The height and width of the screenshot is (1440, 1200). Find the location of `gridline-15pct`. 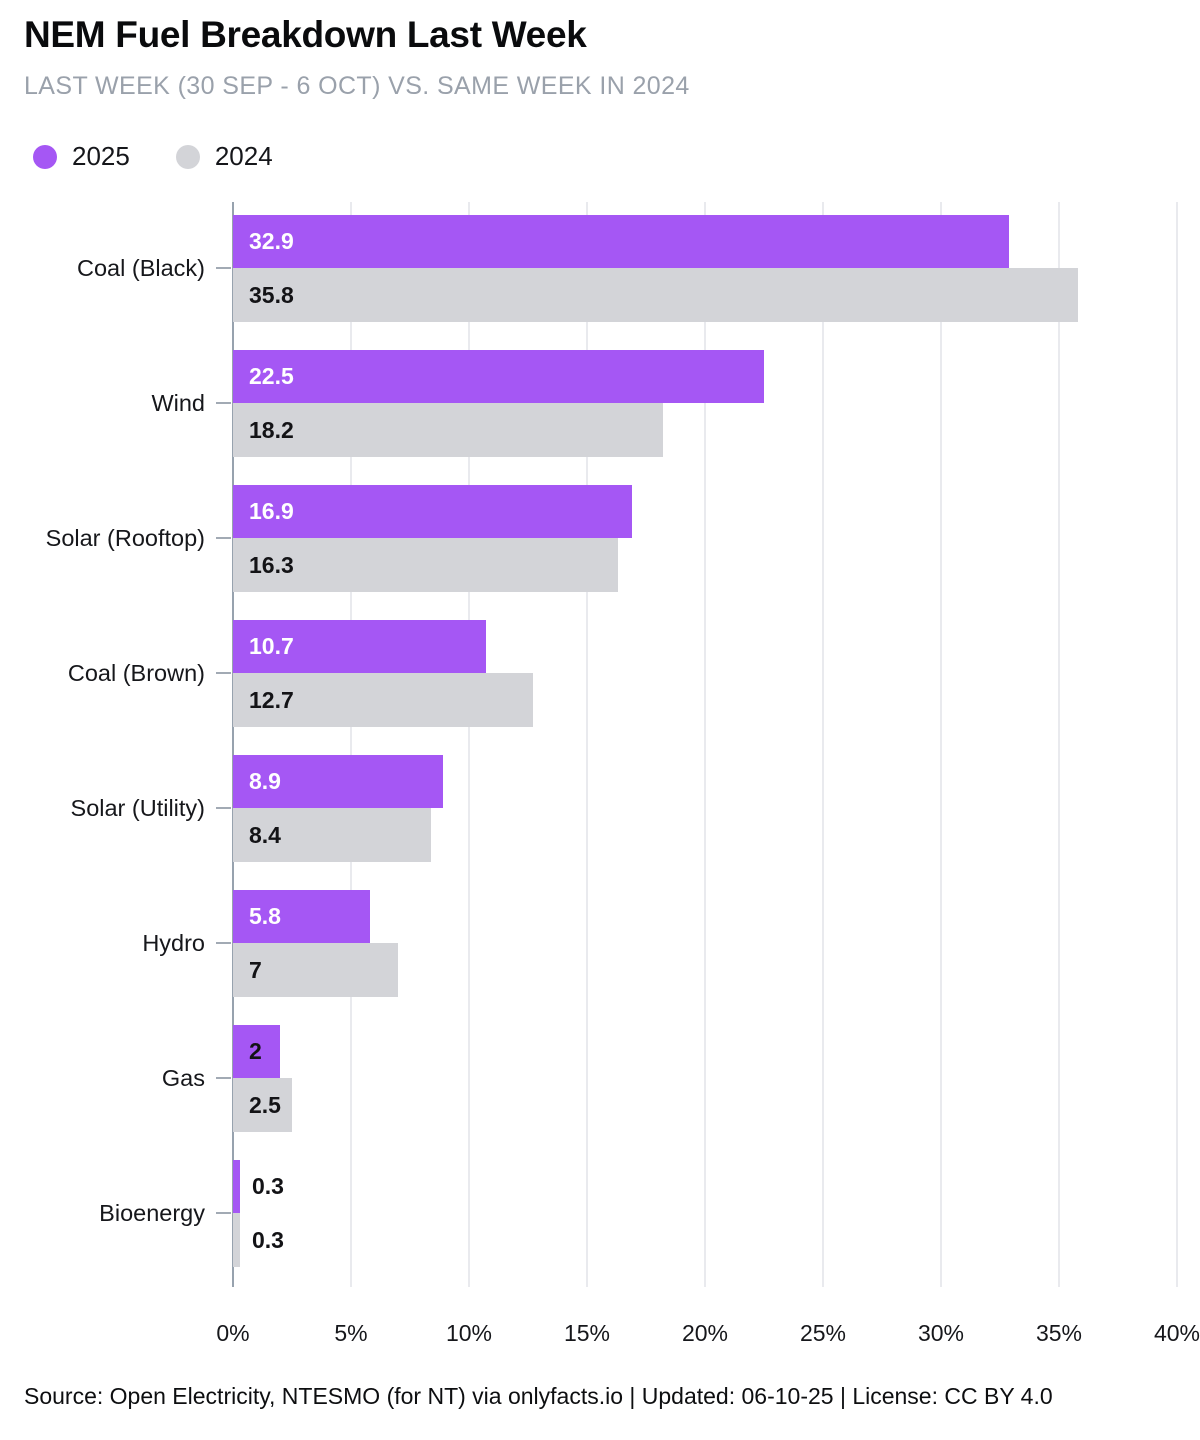

gridline-15pct is located at coordinates (587, 744).